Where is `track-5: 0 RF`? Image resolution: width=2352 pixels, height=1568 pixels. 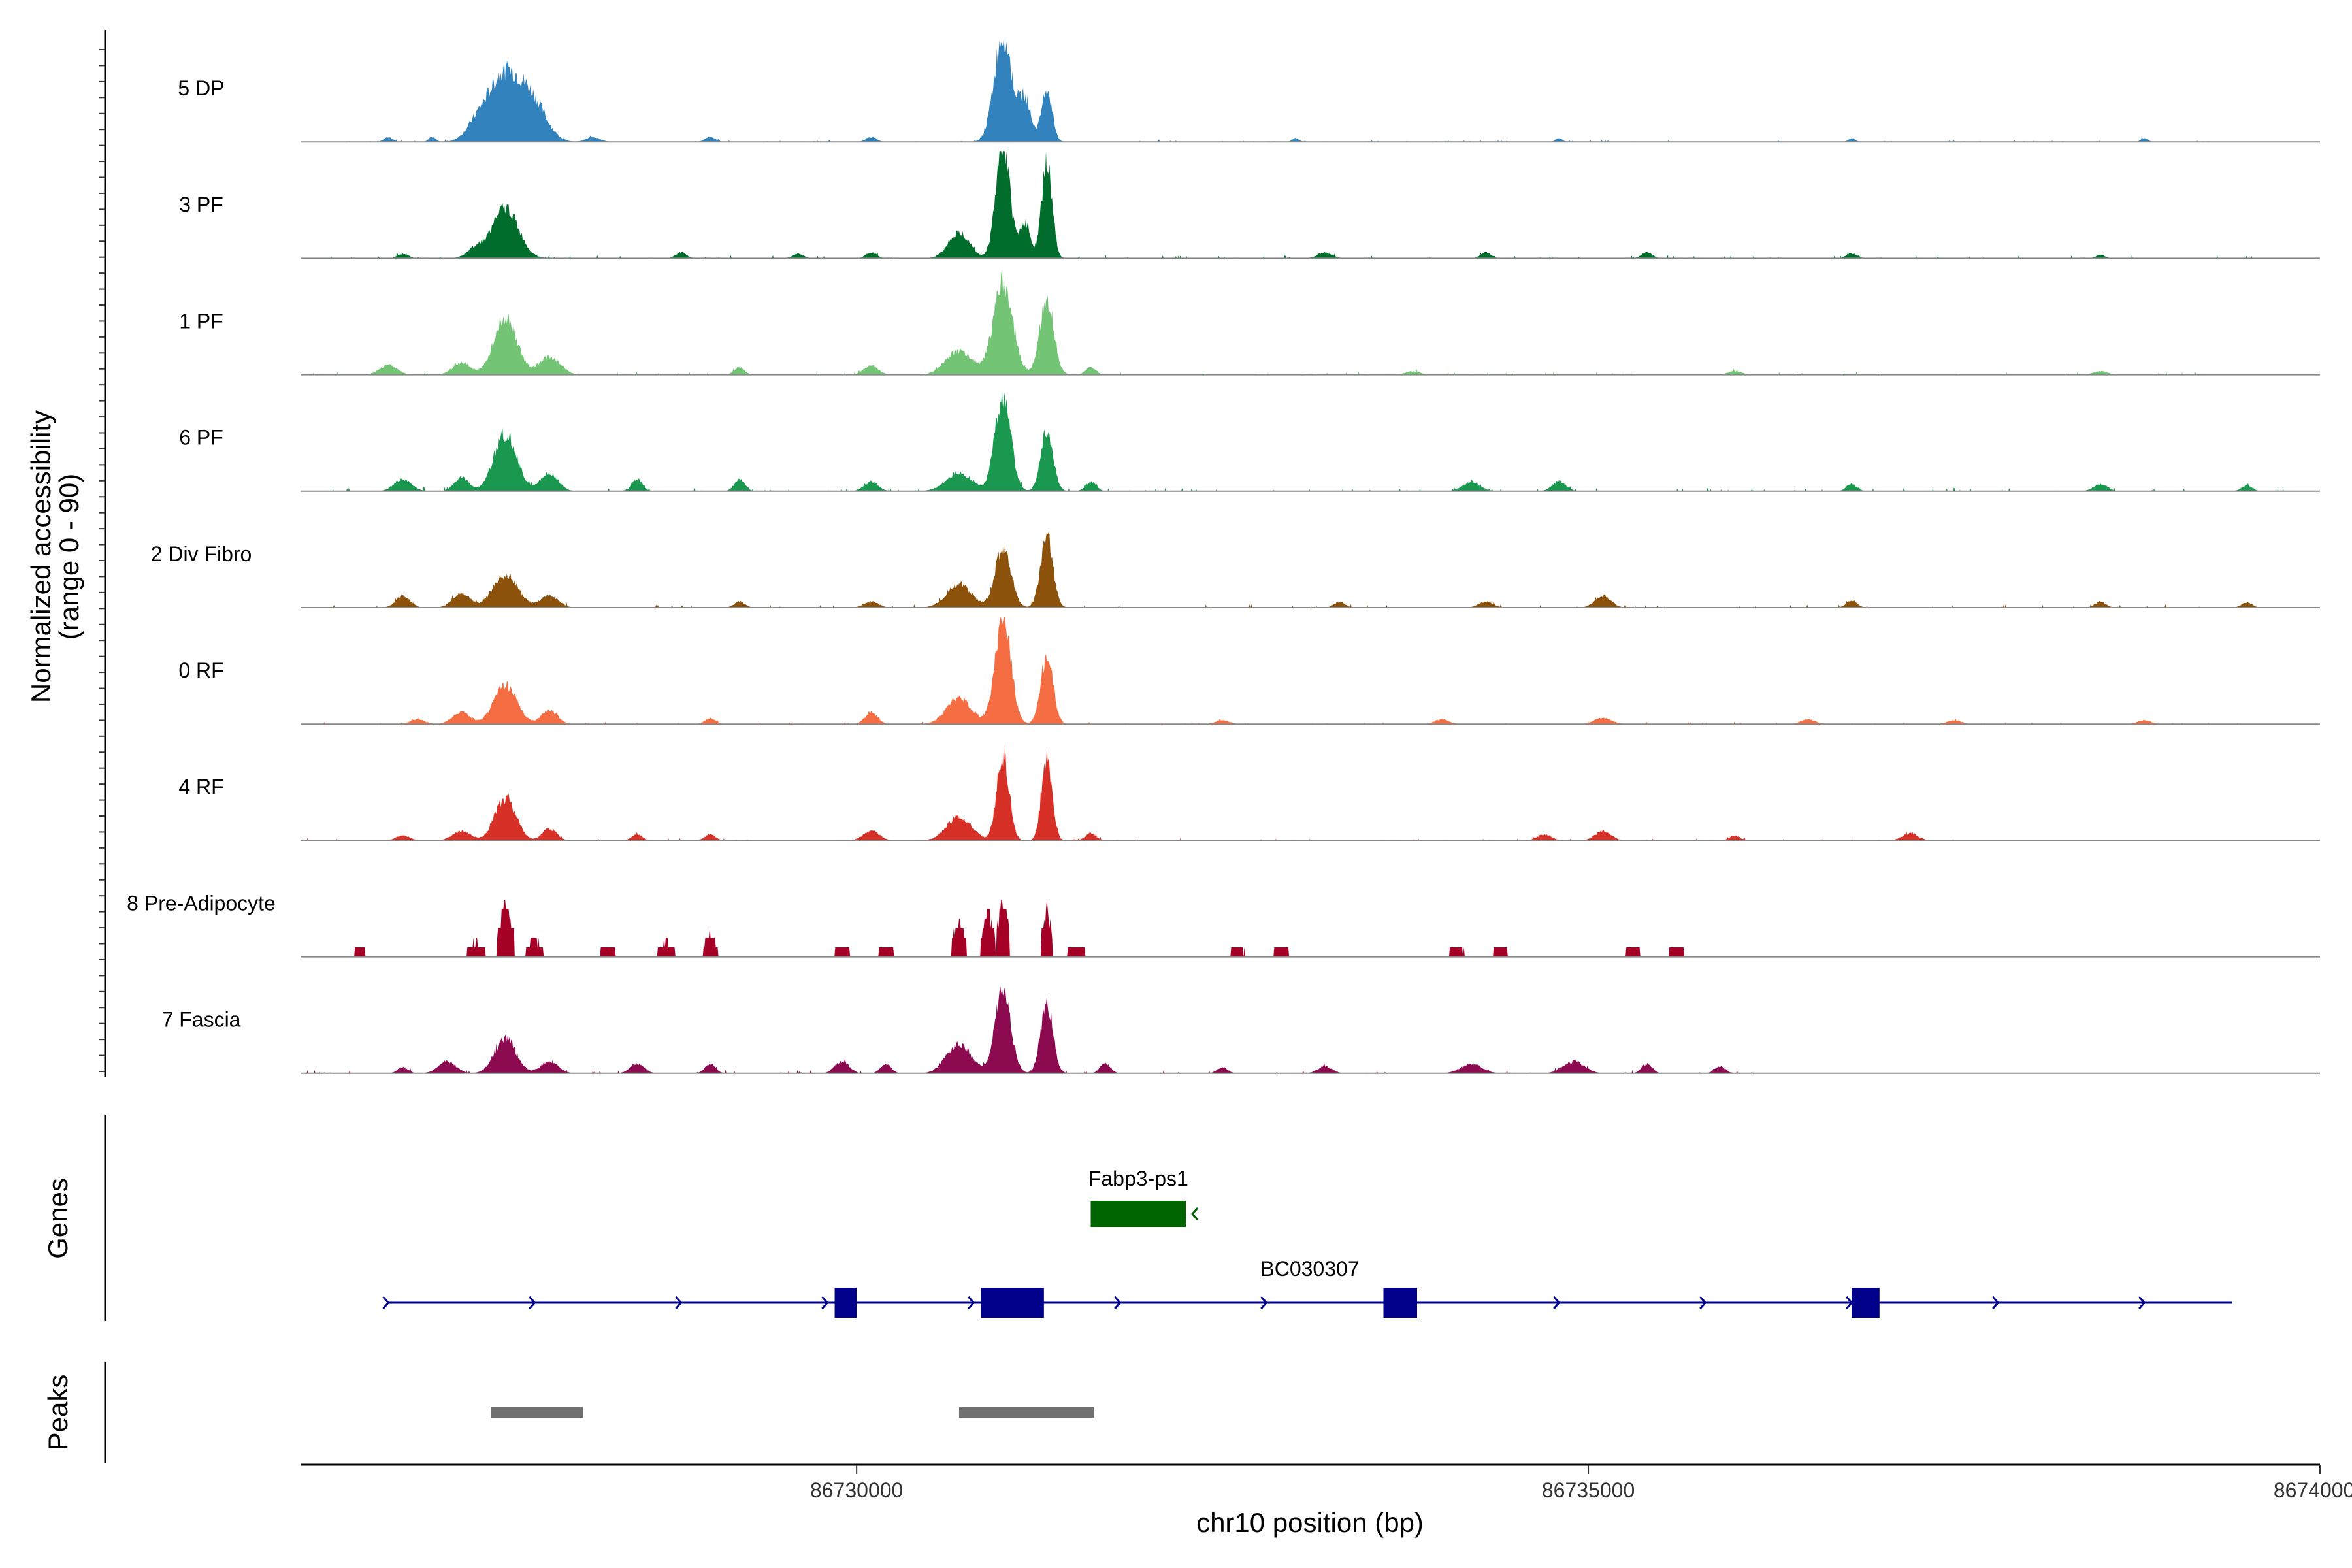
track-5: 0 RF is located at coordinates (1249, 671).